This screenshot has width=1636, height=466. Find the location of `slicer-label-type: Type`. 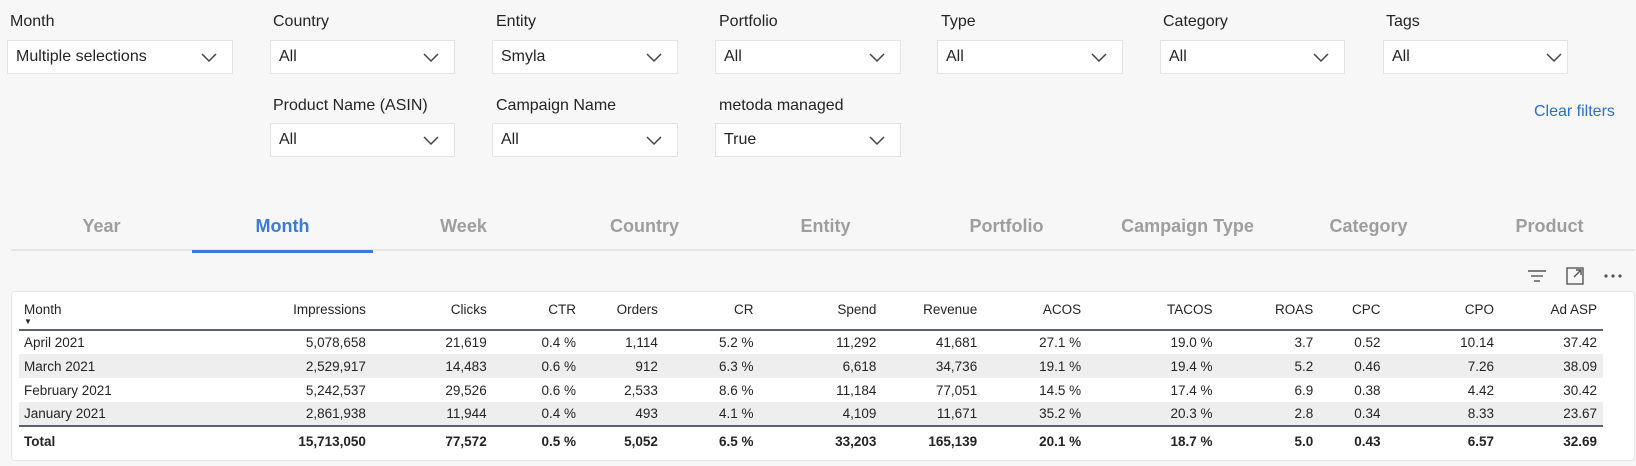

slicer-label-type: Type is located at coordinates (958, 21).